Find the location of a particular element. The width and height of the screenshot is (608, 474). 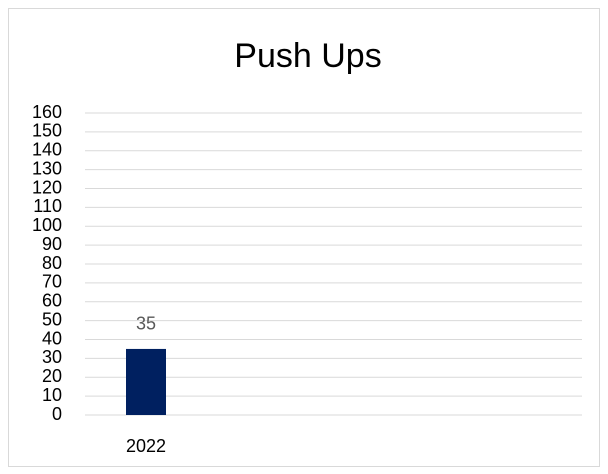

y-tick-label: 150 is located at coordinates (47, 131).